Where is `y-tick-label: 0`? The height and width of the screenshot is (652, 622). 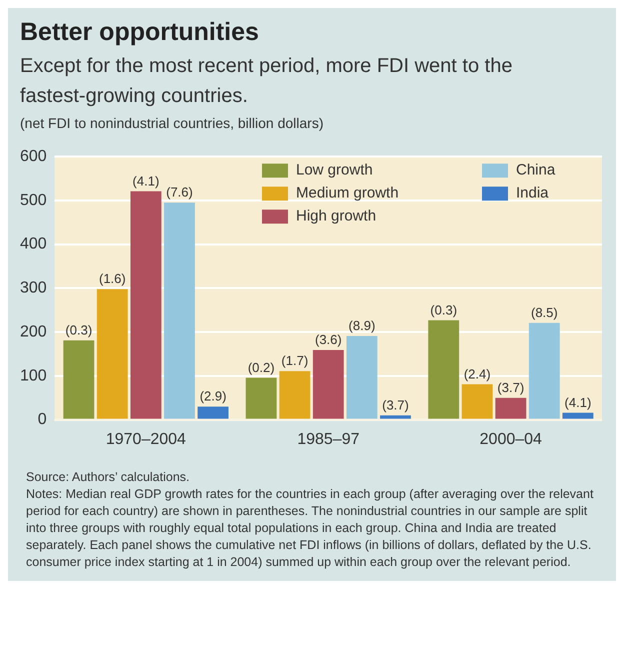
y-tick-label: 0 is located at coordinates (42, 419).